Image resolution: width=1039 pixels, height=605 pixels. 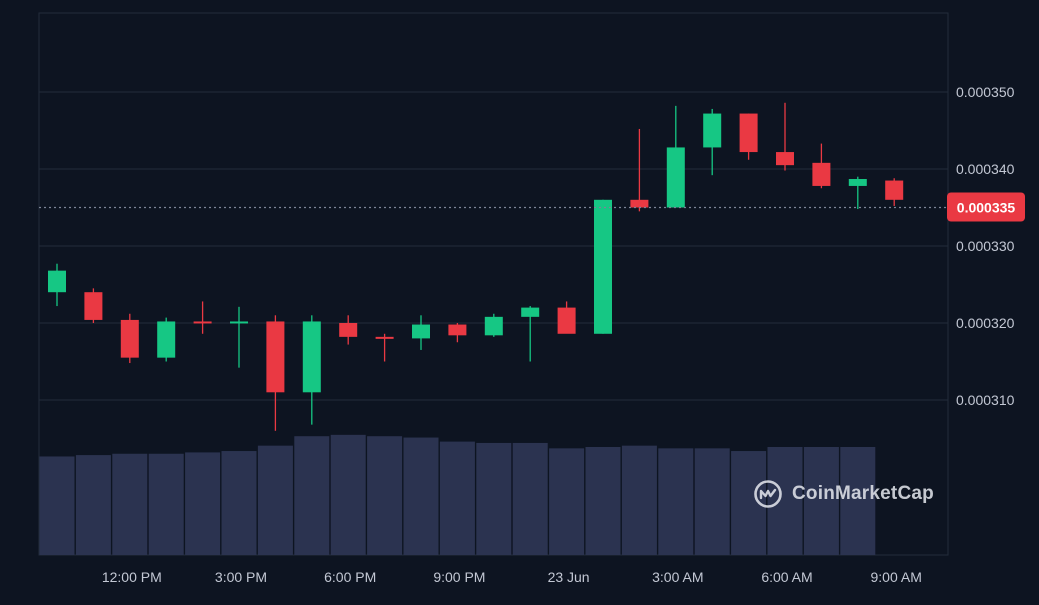 What do you see at coordinates (132, 577) in the screenshot?
I see `x-tick-label: 12:00 PM` at bounding box center [132, 577].